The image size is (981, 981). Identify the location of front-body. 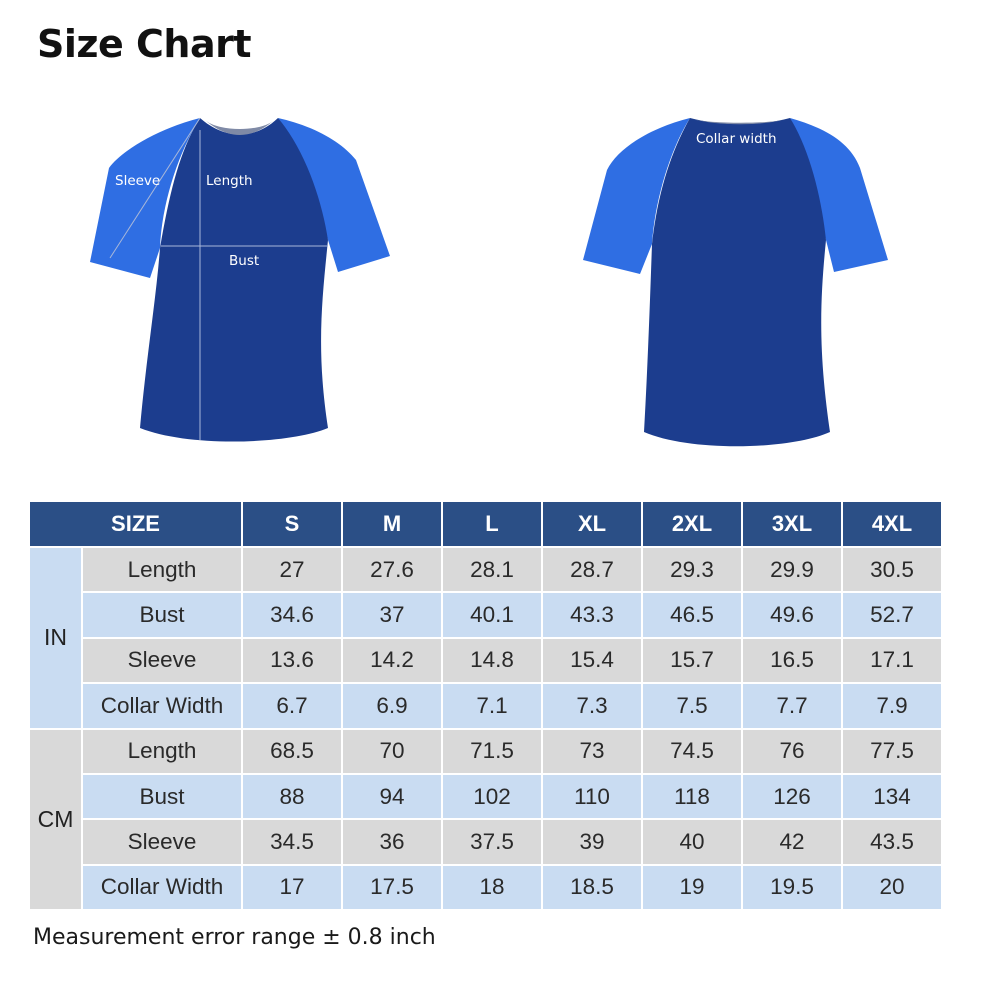
(234, 280).